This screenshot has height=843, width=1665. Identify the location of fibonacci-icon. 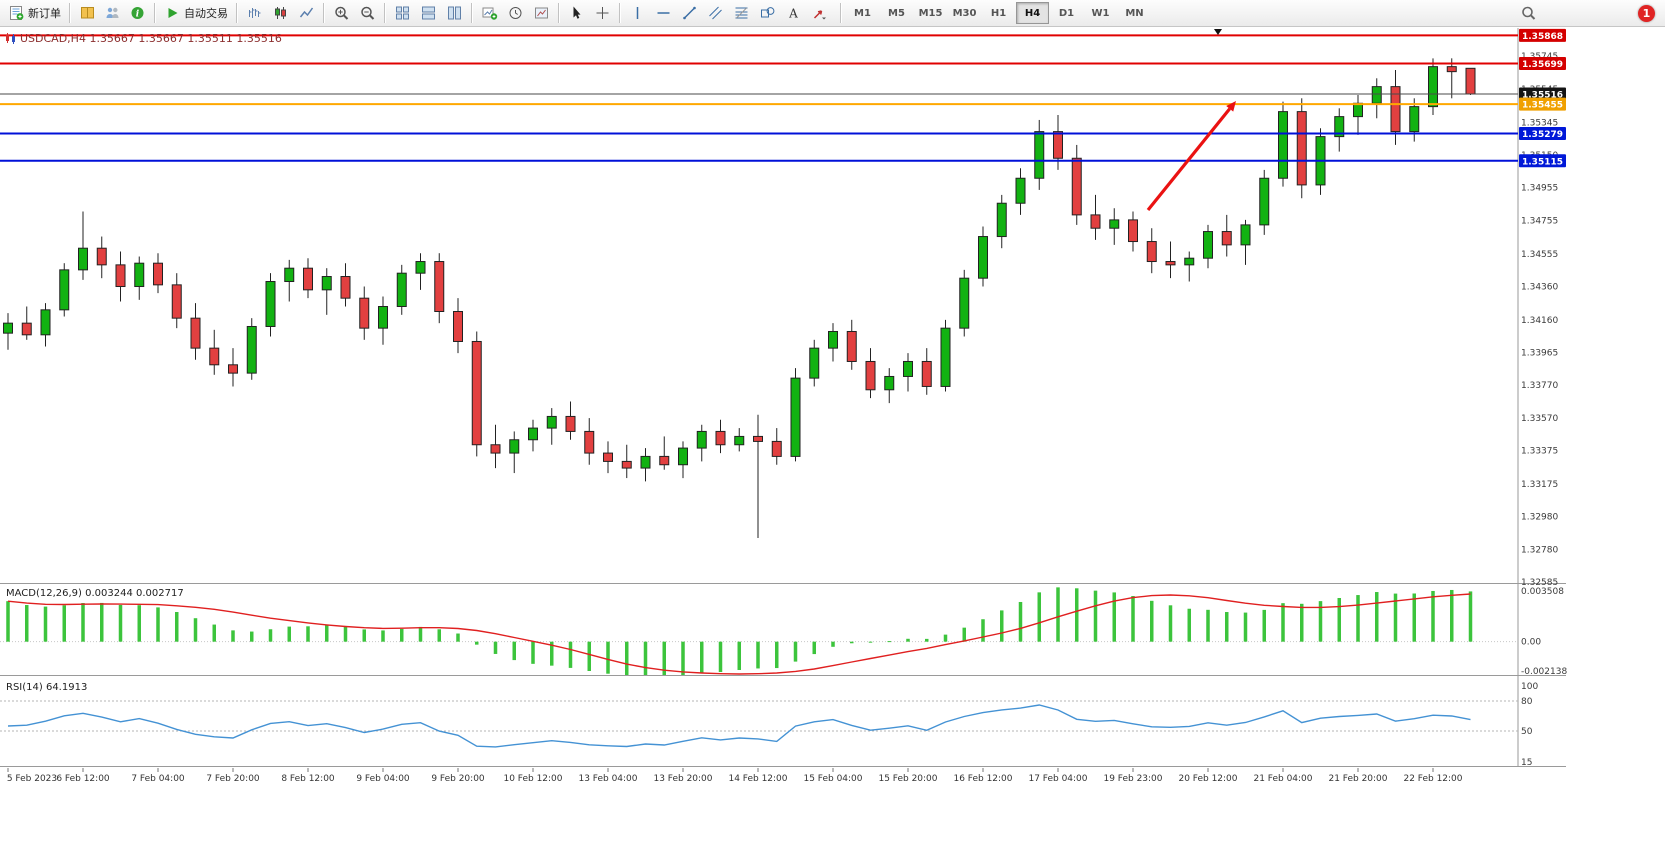
(741, 13).